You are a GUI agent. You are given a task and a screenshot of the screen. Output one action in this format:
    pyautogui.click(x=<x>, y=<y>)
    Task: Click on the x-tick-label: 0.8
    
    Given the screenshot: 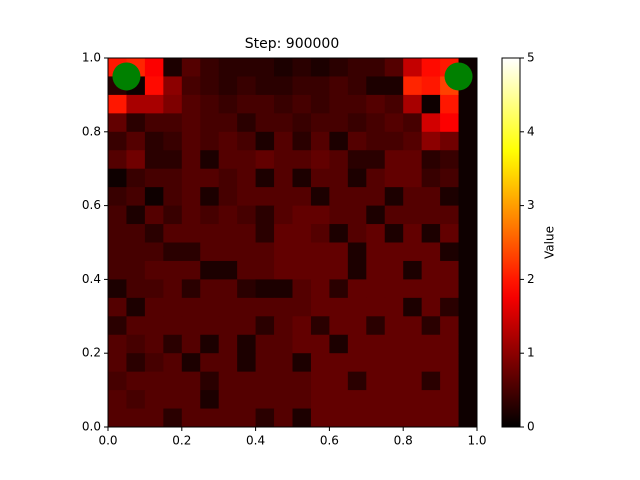 What is the action you would take?
    pyautogui.click(x=403, y=441)
    